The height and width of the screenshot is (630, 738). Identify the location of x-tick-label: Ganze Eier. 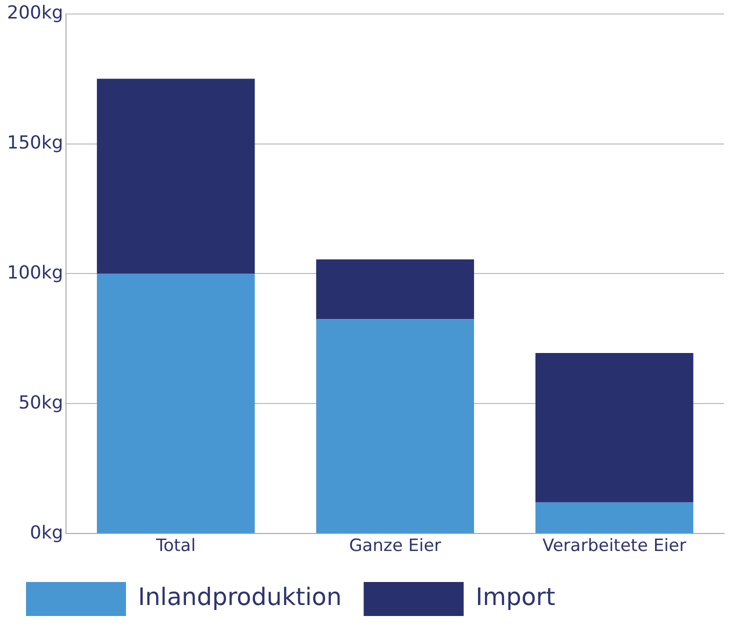
(395, 546).